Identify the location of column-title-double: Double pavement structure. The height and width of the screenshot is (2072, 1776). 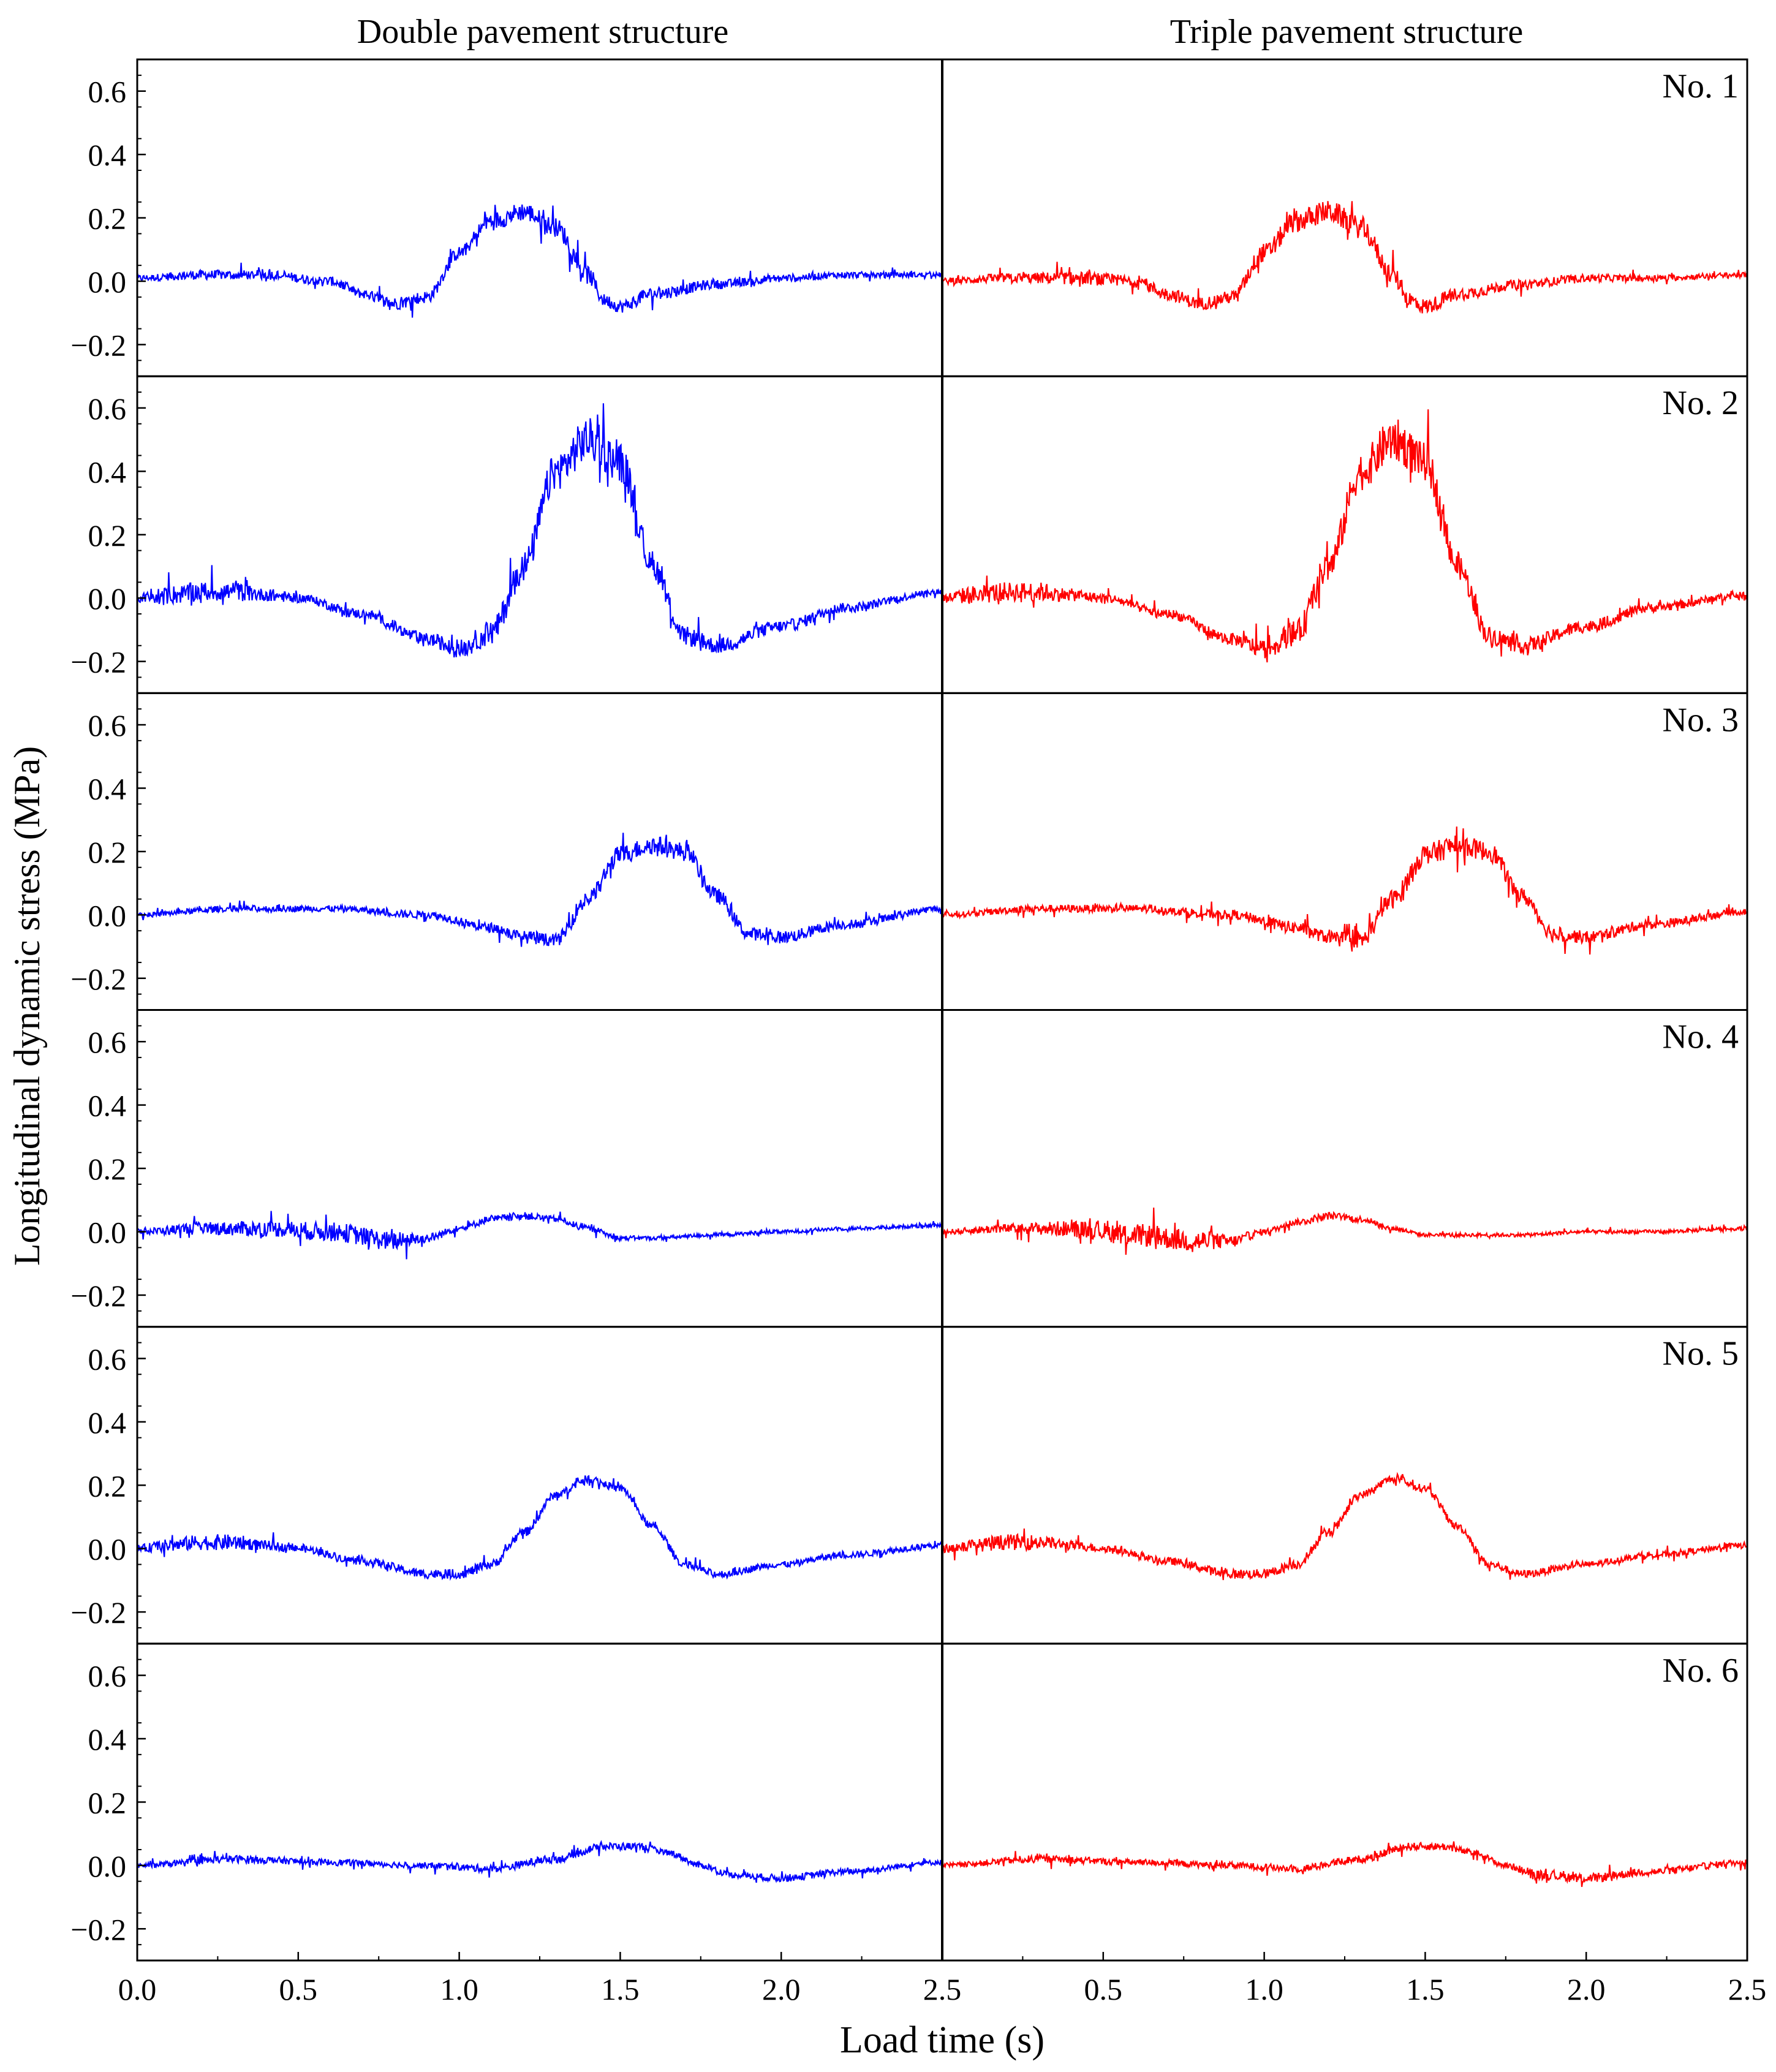
(543, 32).